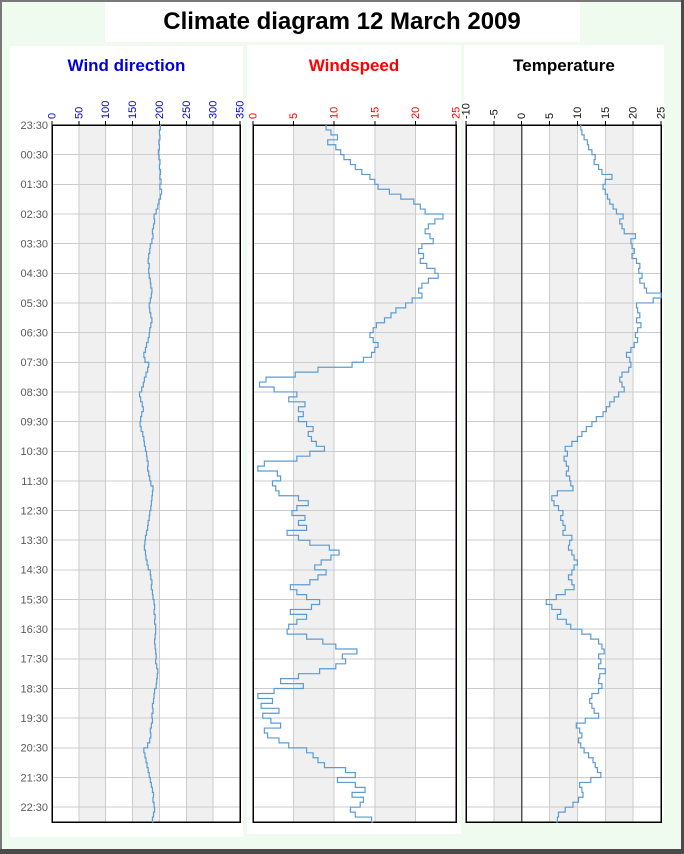 This screenshot has height=854, width=684. What do you see at coordinates (34, 689) in the screenshot?
I see `time-label: 18:30` at bounding box center [34, 689].